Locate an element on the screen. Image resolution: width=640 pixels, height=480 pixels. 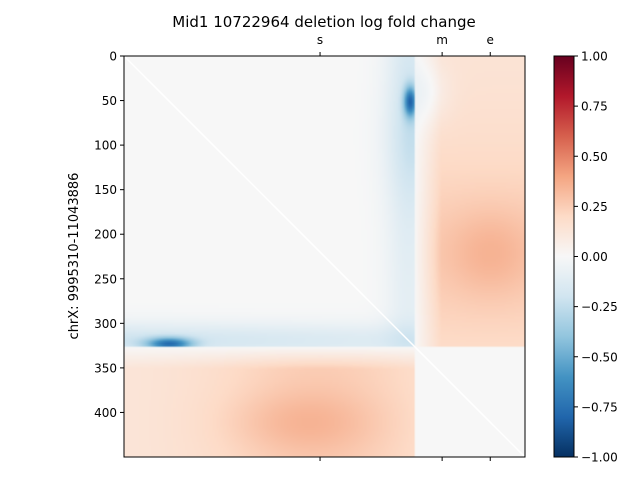
y-tick-label: 50 is located at coordinates (109, 101).